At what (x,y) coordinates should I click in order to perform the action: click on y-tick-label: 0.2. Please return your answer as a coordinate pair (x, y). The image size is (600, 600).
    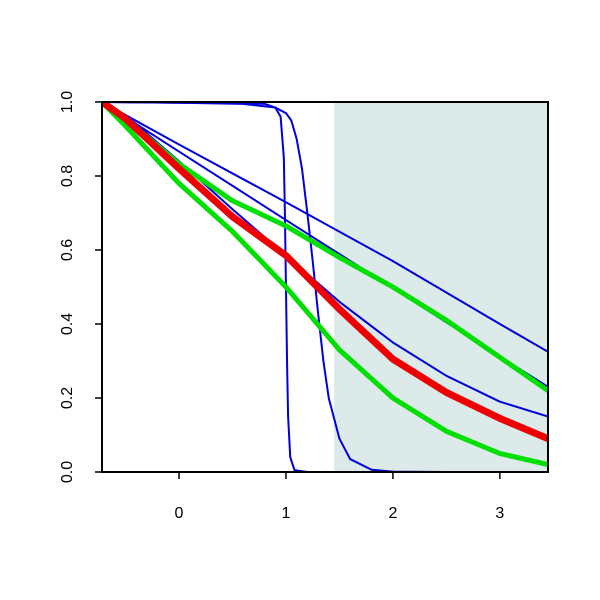
    Looking at the image, I should click on (67, 398).